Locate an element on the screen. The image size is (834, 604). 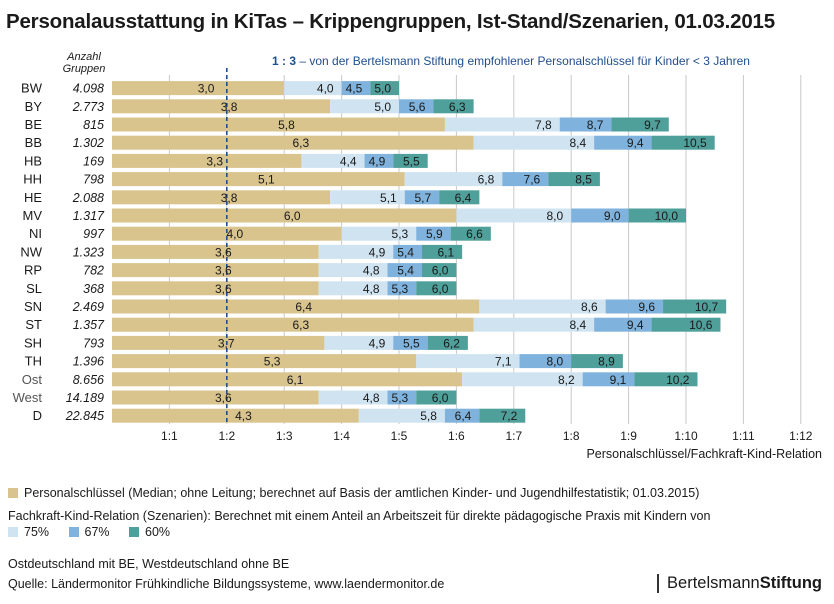
group-count-label: 1.317 is located at coordinates (89, 216).